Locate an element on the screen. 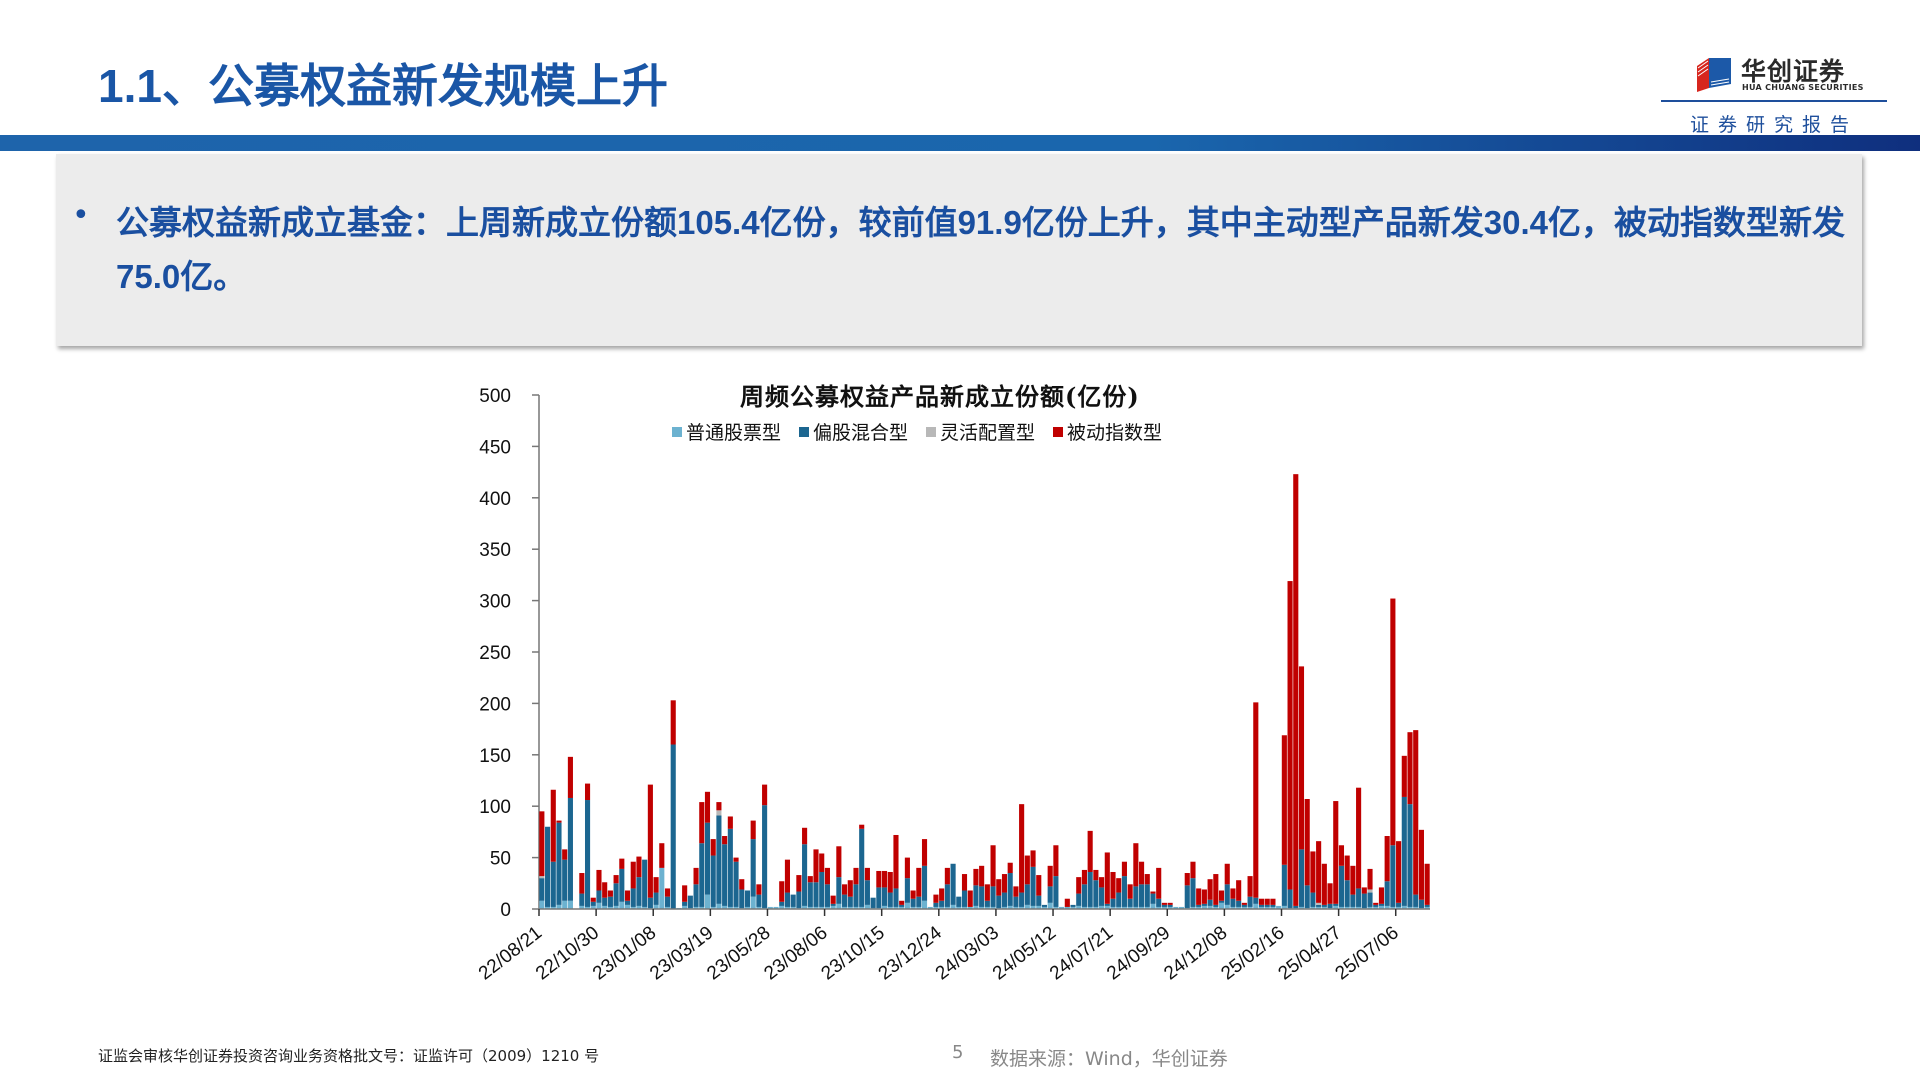 Image resolution: width=1920 pixels, height=1080 pixels. y-tick-label: 350 is located at coordinates (495, 550).